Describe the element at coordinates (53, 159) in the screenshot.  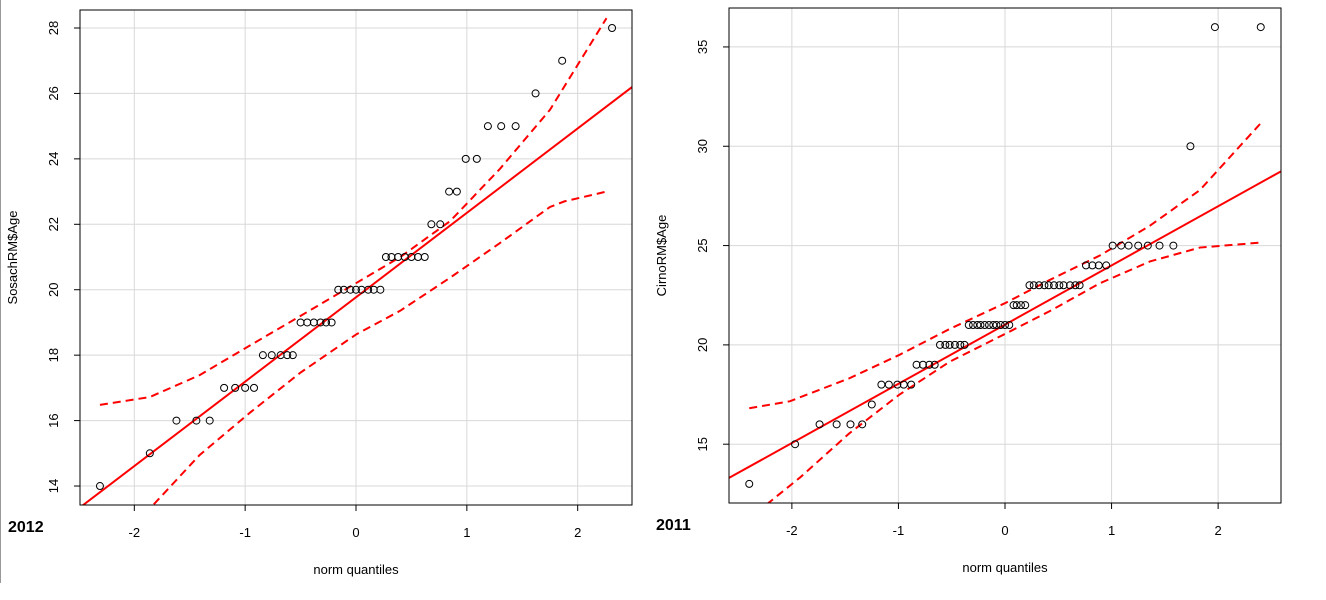
I see `y-tick-label: 24` at that location.